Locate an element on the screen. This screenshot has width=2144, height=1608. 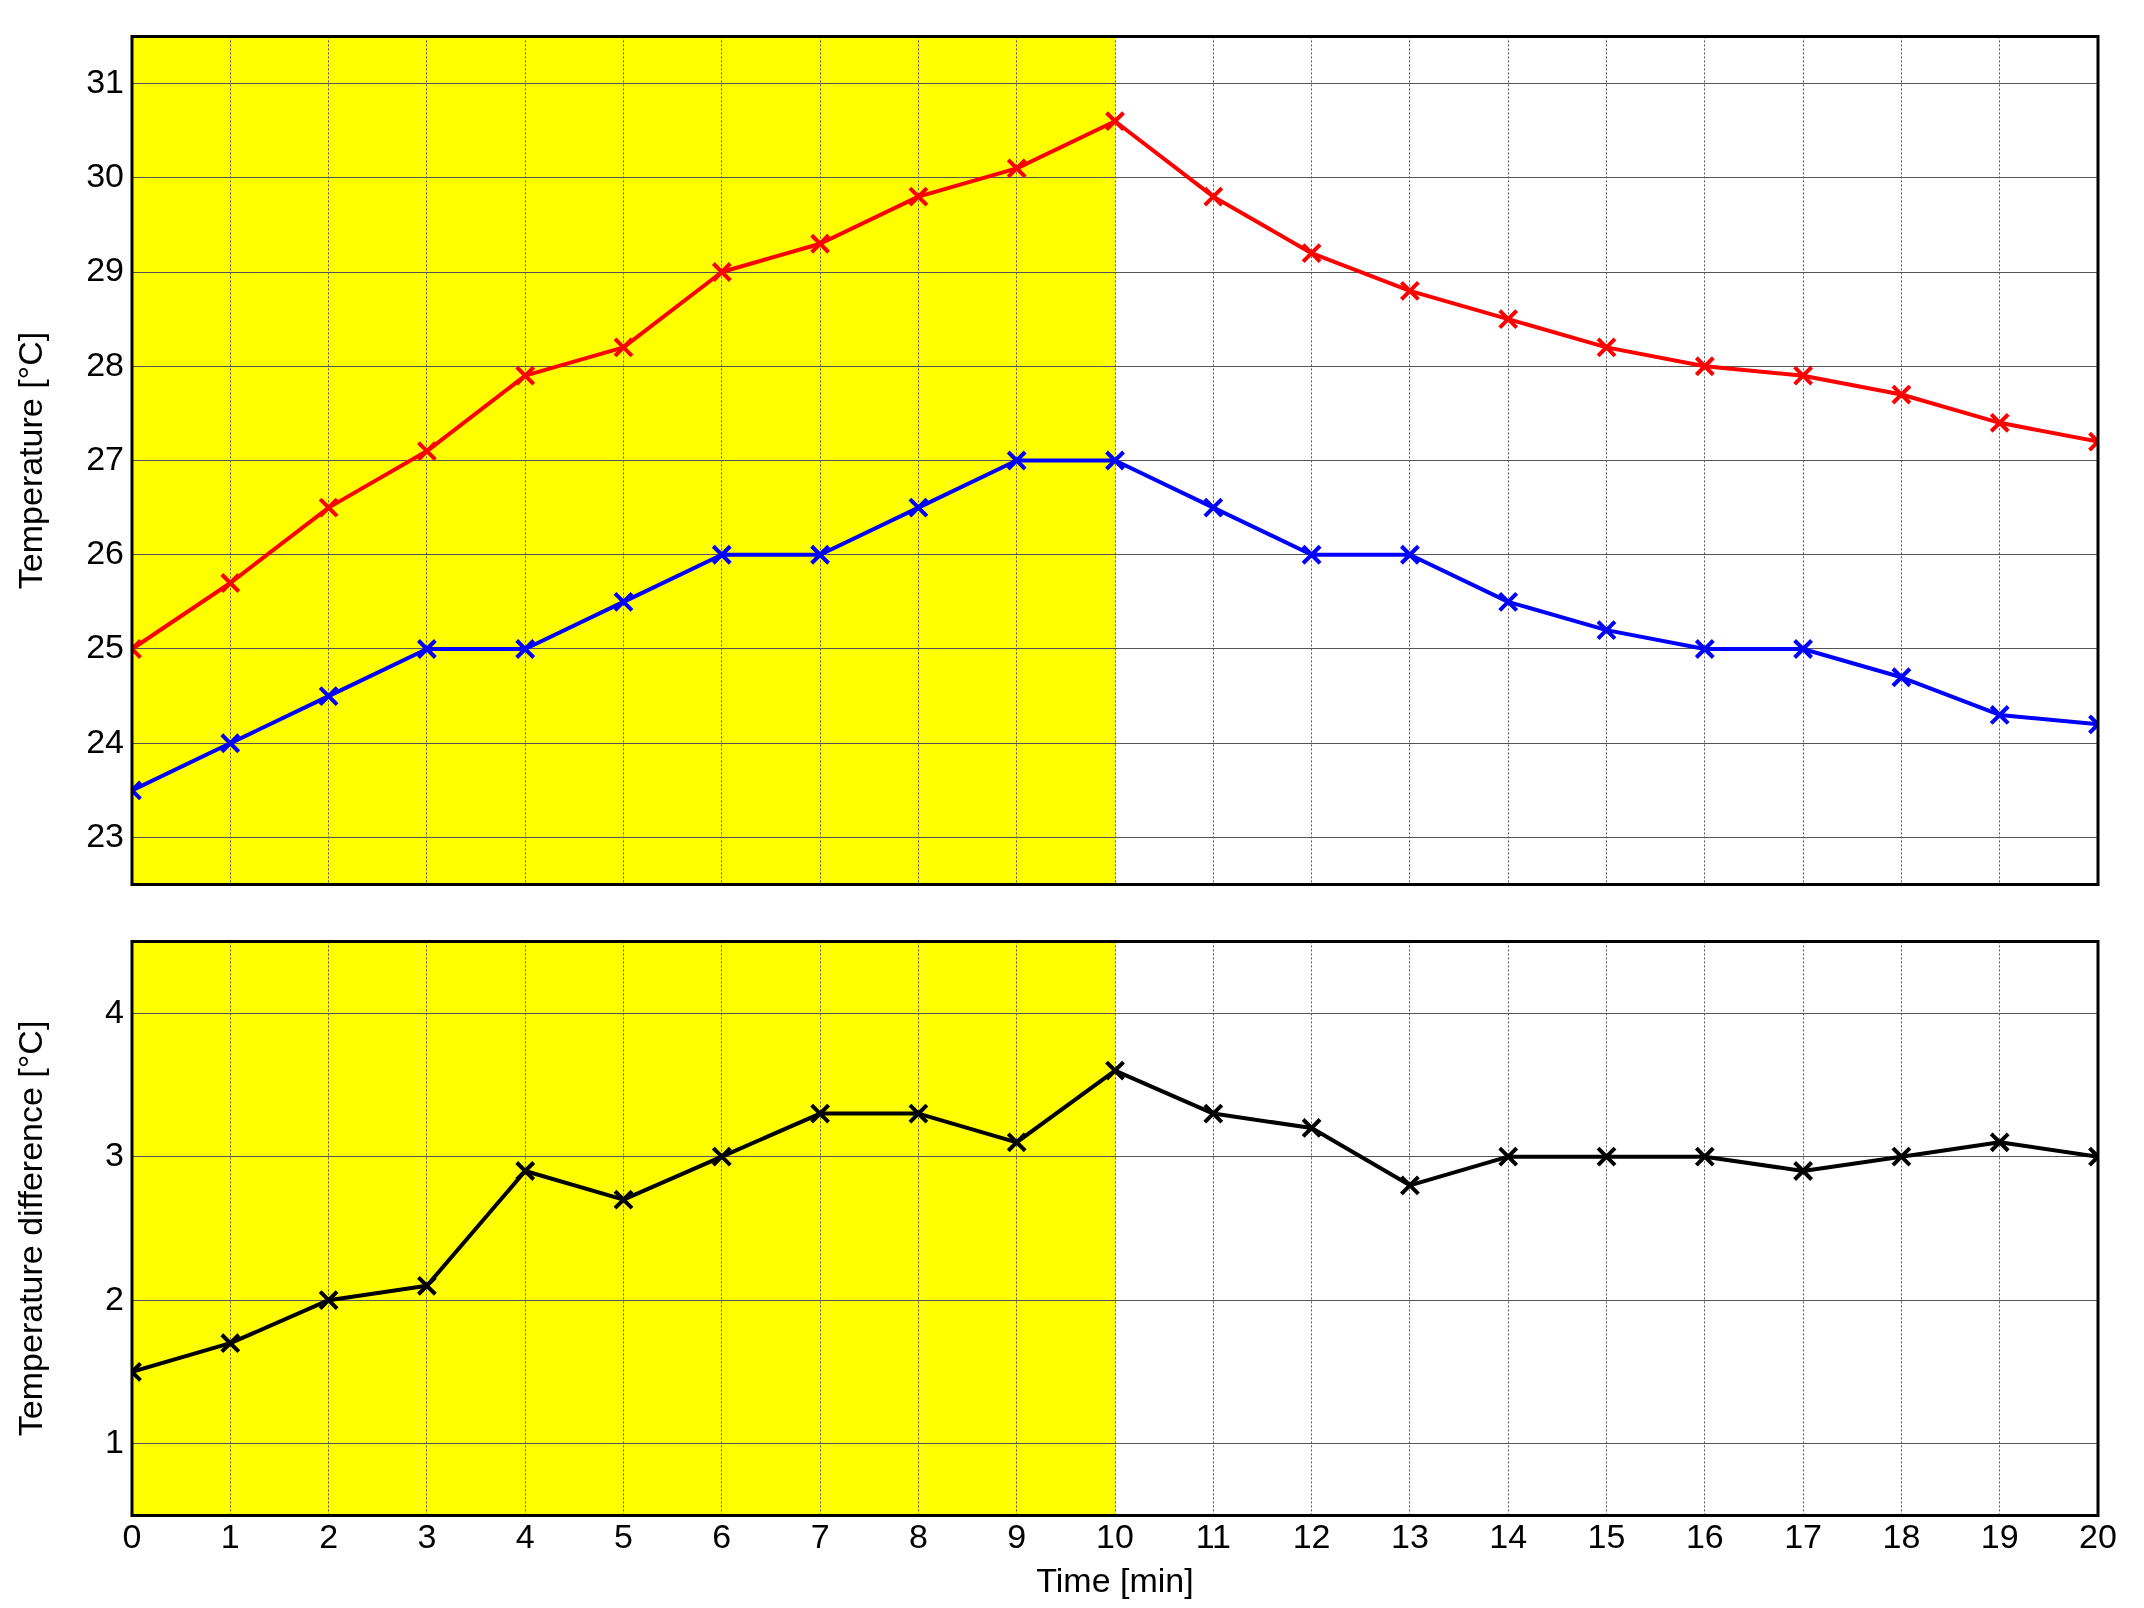
x-tick-label: 13 is located at coordinates (1409, 1536).